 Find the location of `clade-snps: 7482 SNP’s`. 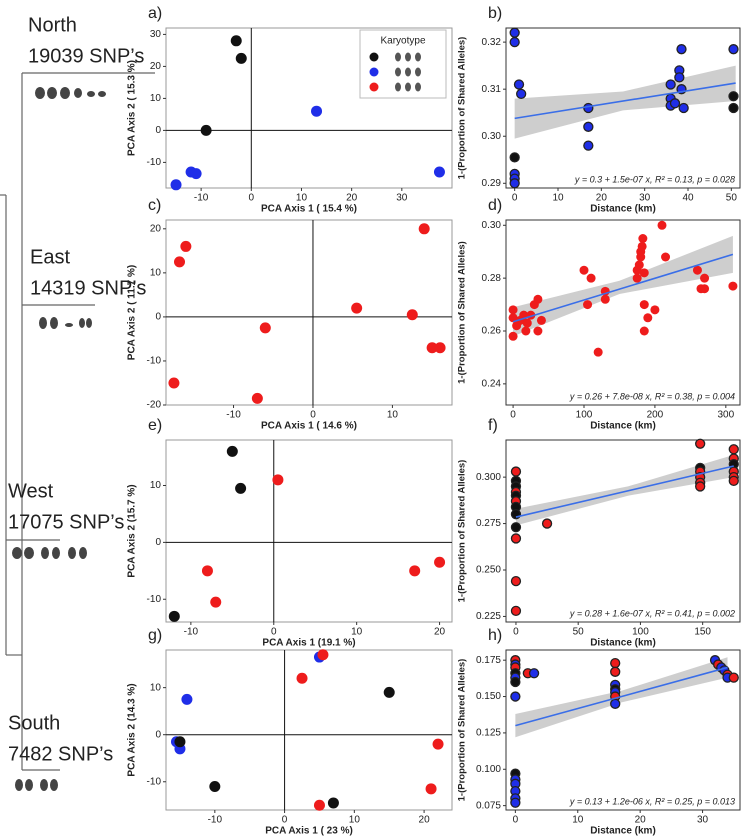

clade-snps: 7482 SNP’s is located at coordinates (60, 754).